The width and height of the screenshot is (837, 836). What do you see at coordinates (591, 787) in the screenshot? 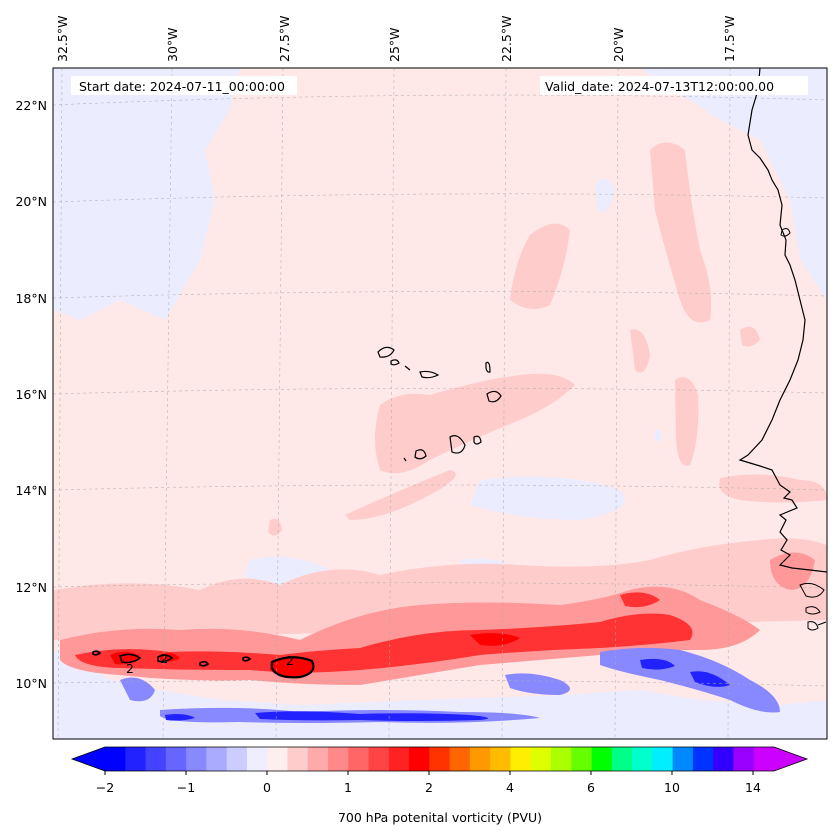
I see `colorbar-tick-label: 6` at bounding box center [591, 787].